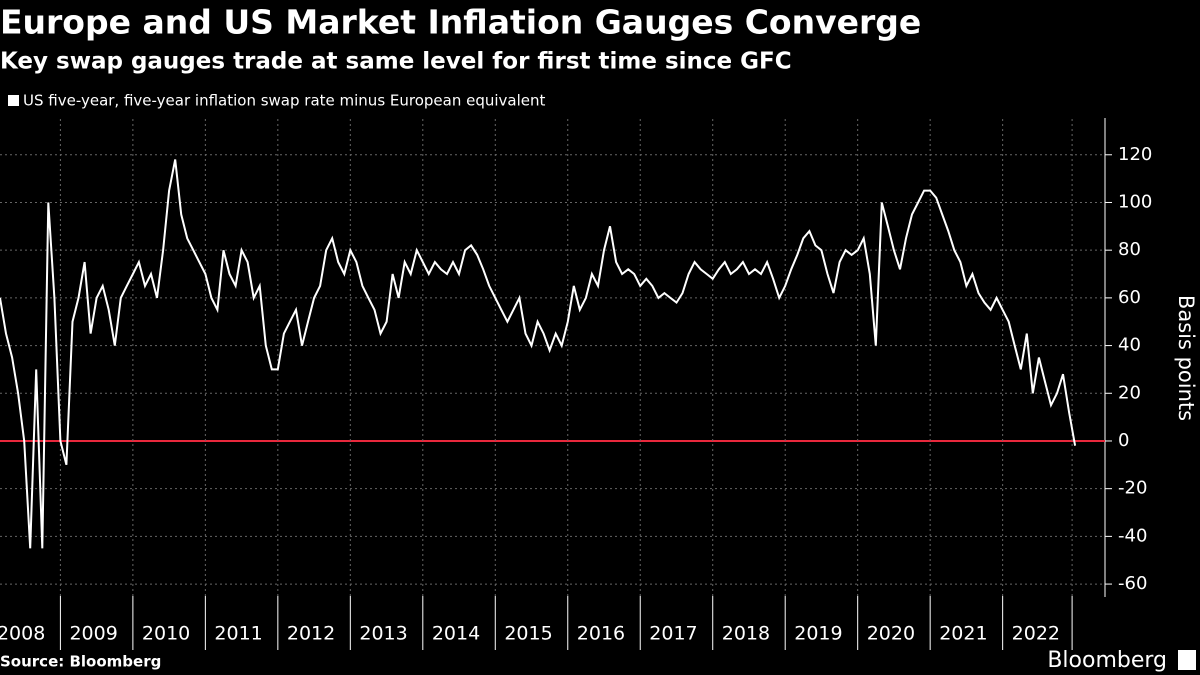 The width and height of the screenshot is (1200, 675). I want to click on y-tick-label: 20, so click(1129, 392).